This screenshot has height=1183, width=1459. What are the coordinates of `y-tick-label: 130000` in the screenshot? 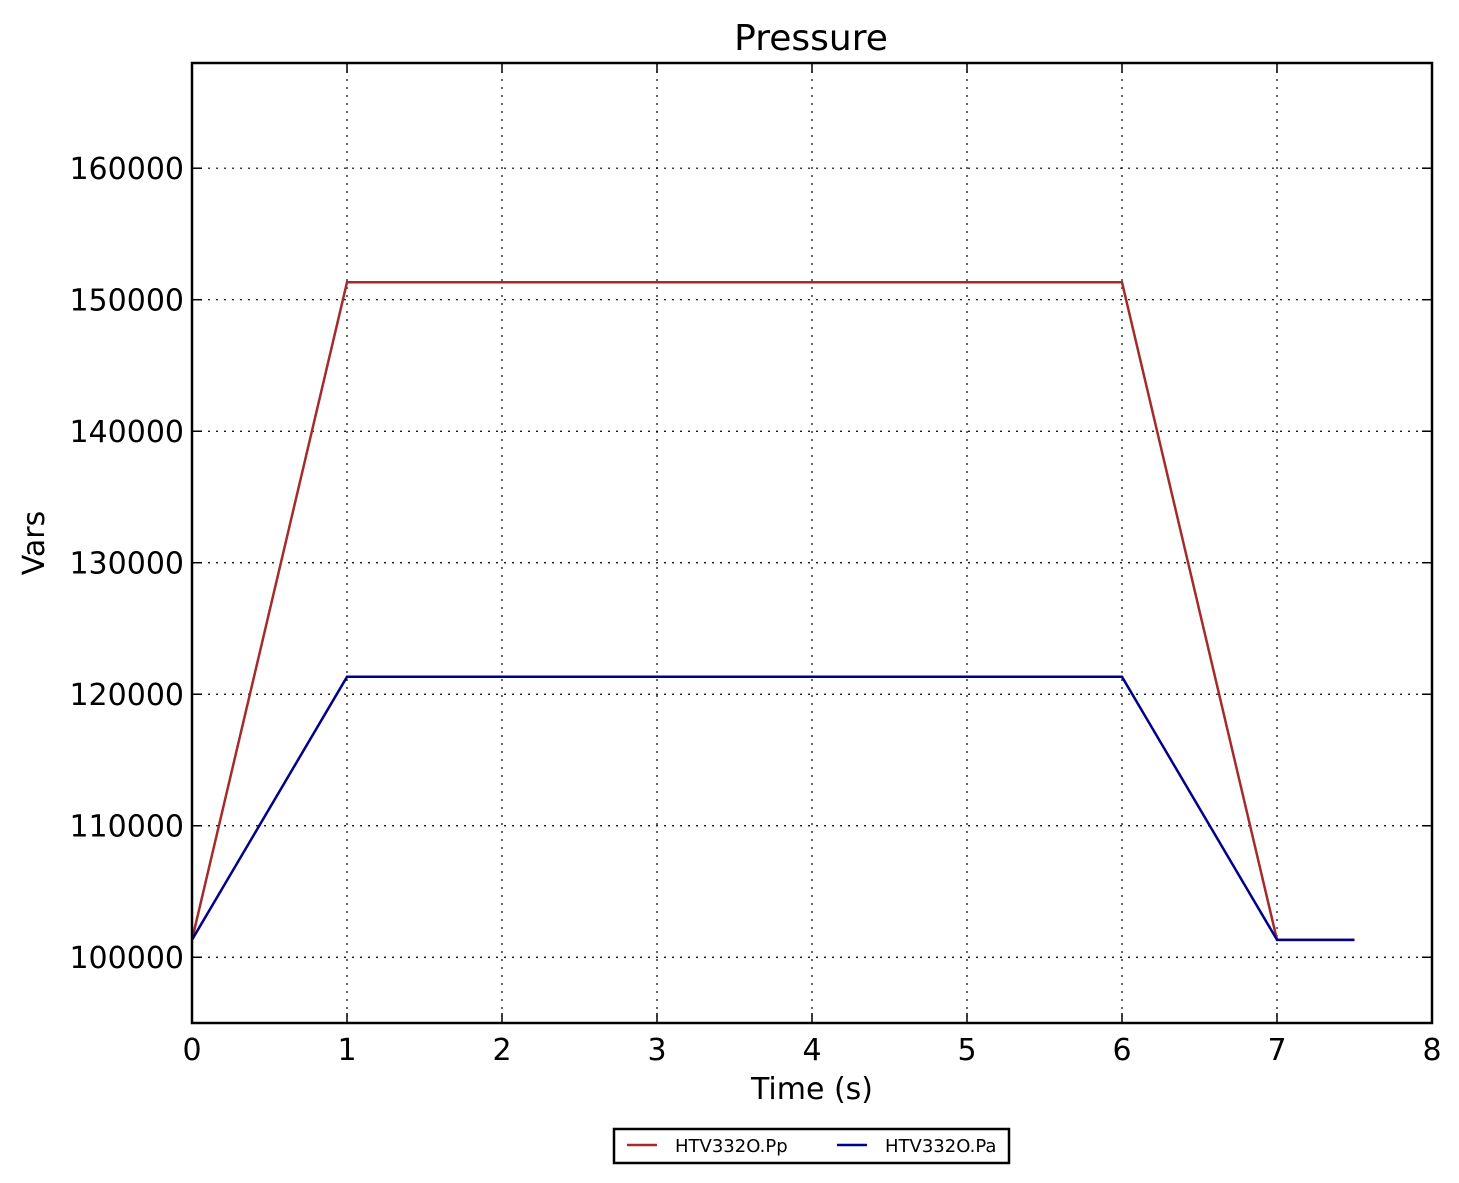 It's located at (126, 564).